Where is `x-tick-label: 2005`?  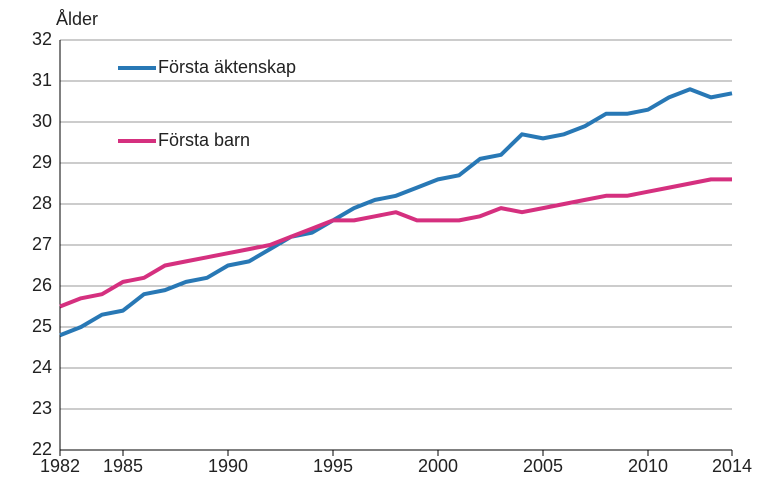 x-tick-label: 2005 is located at coordinates (543, 466).